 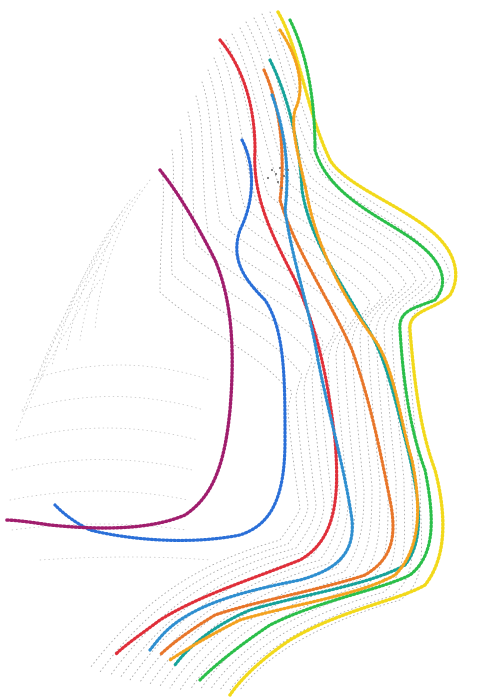 What do you see at coordinates (278, 178) in the screenshot?
I see `eye-cluster` at bounding box center [278, 178].